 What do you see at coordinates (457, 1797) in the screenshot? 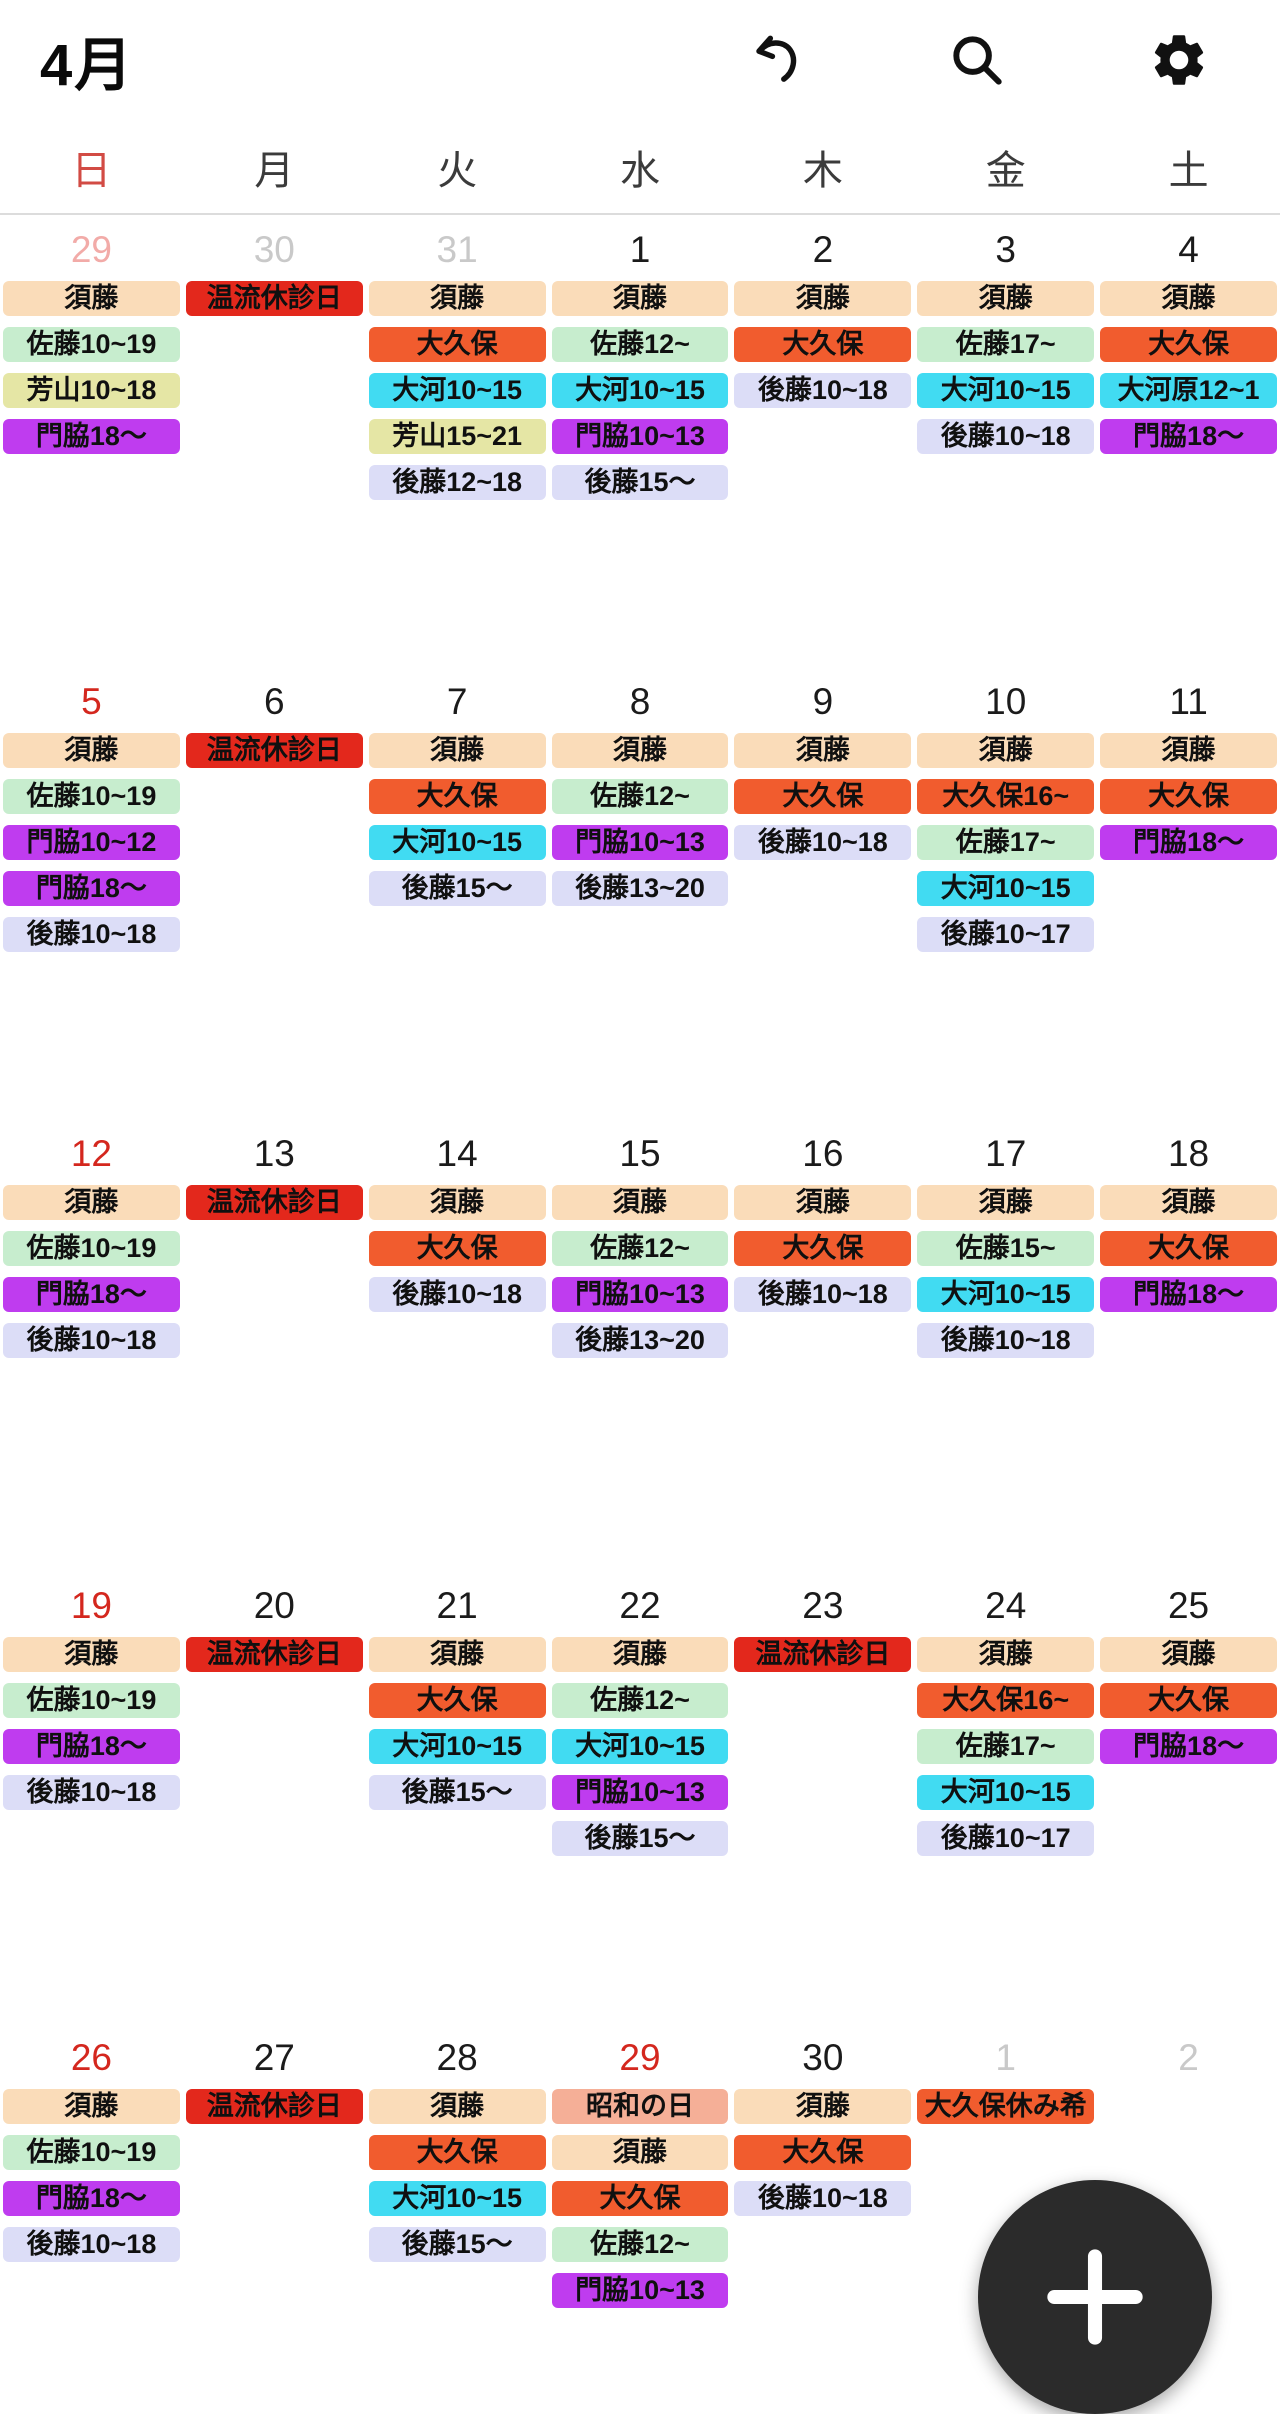
I see `day-cell-21: 21 須藤 大久保 大河10~15 後藤15〜` at bounding box center [457, 1797].